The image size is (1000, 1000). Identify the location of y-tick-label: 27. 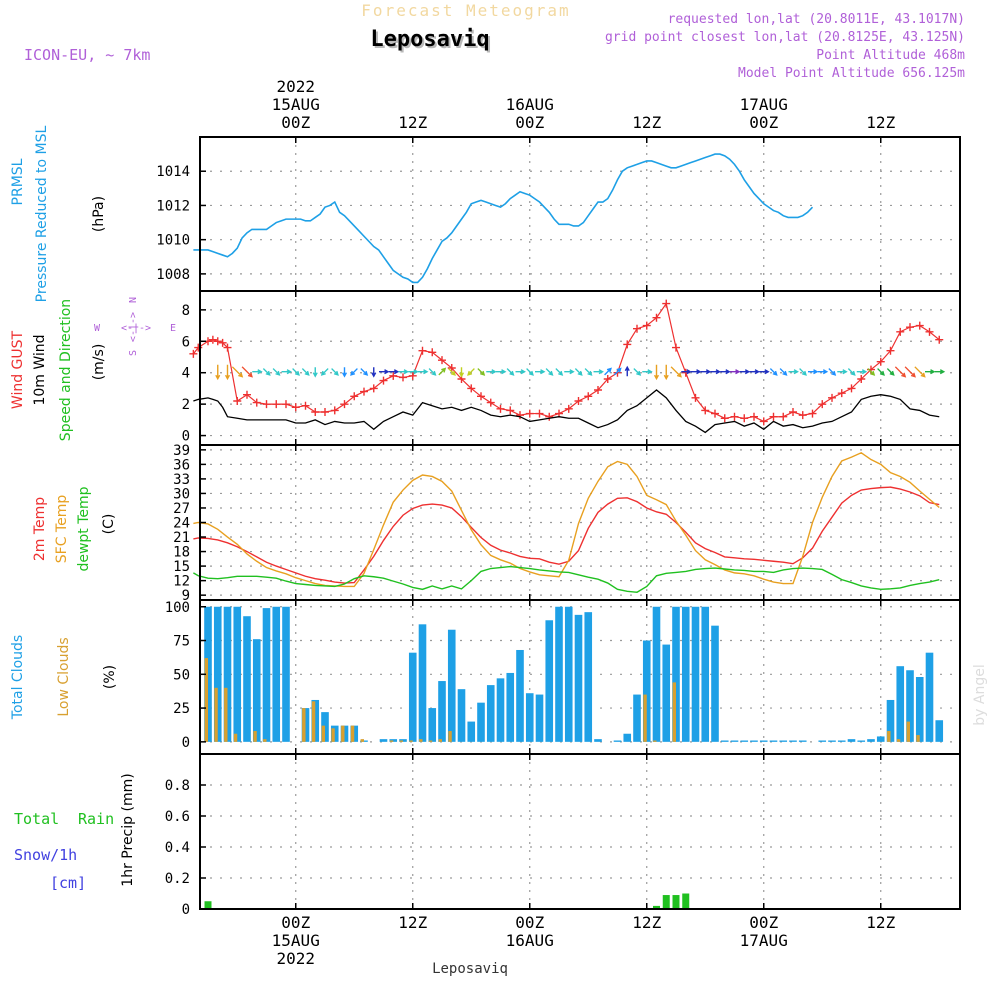
(181, 509).